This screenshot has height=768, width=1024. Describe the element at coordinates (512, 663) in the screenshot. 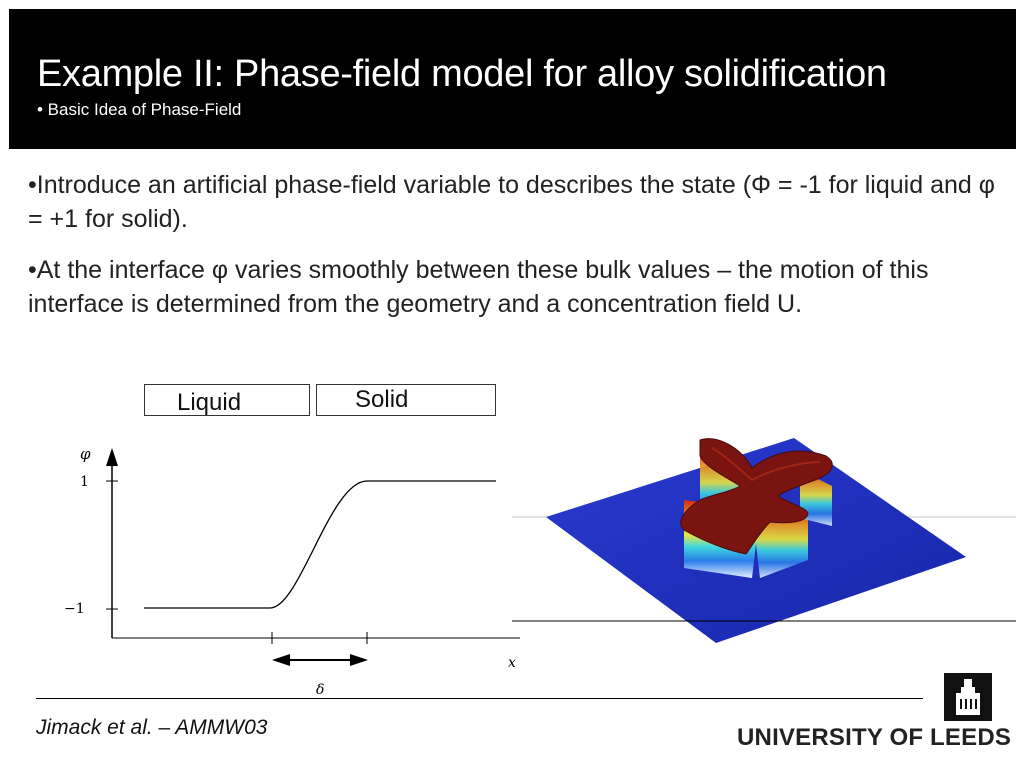

I see `x-axis-label: x` at that location.